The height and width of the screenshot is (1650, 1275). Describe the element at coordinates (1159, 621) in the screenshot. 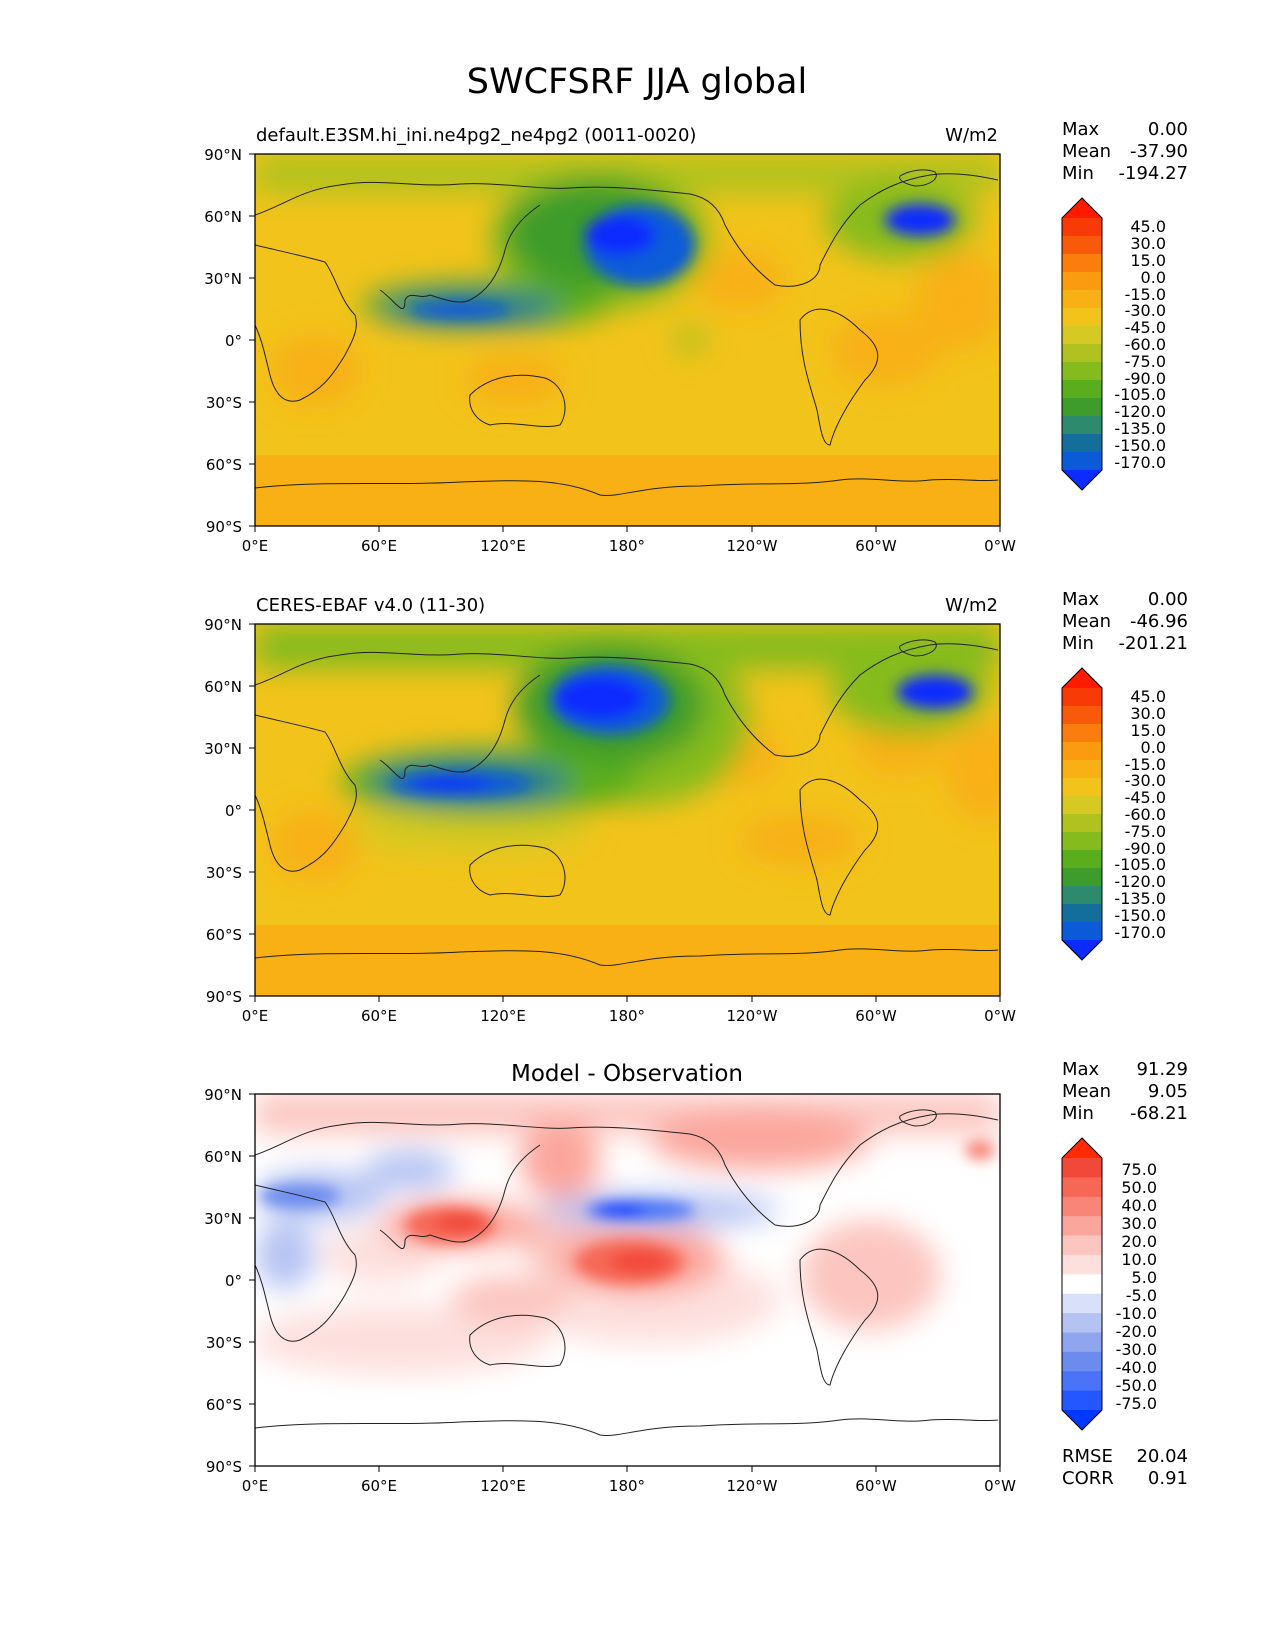

I see `stat-value: -46.96` at that location.